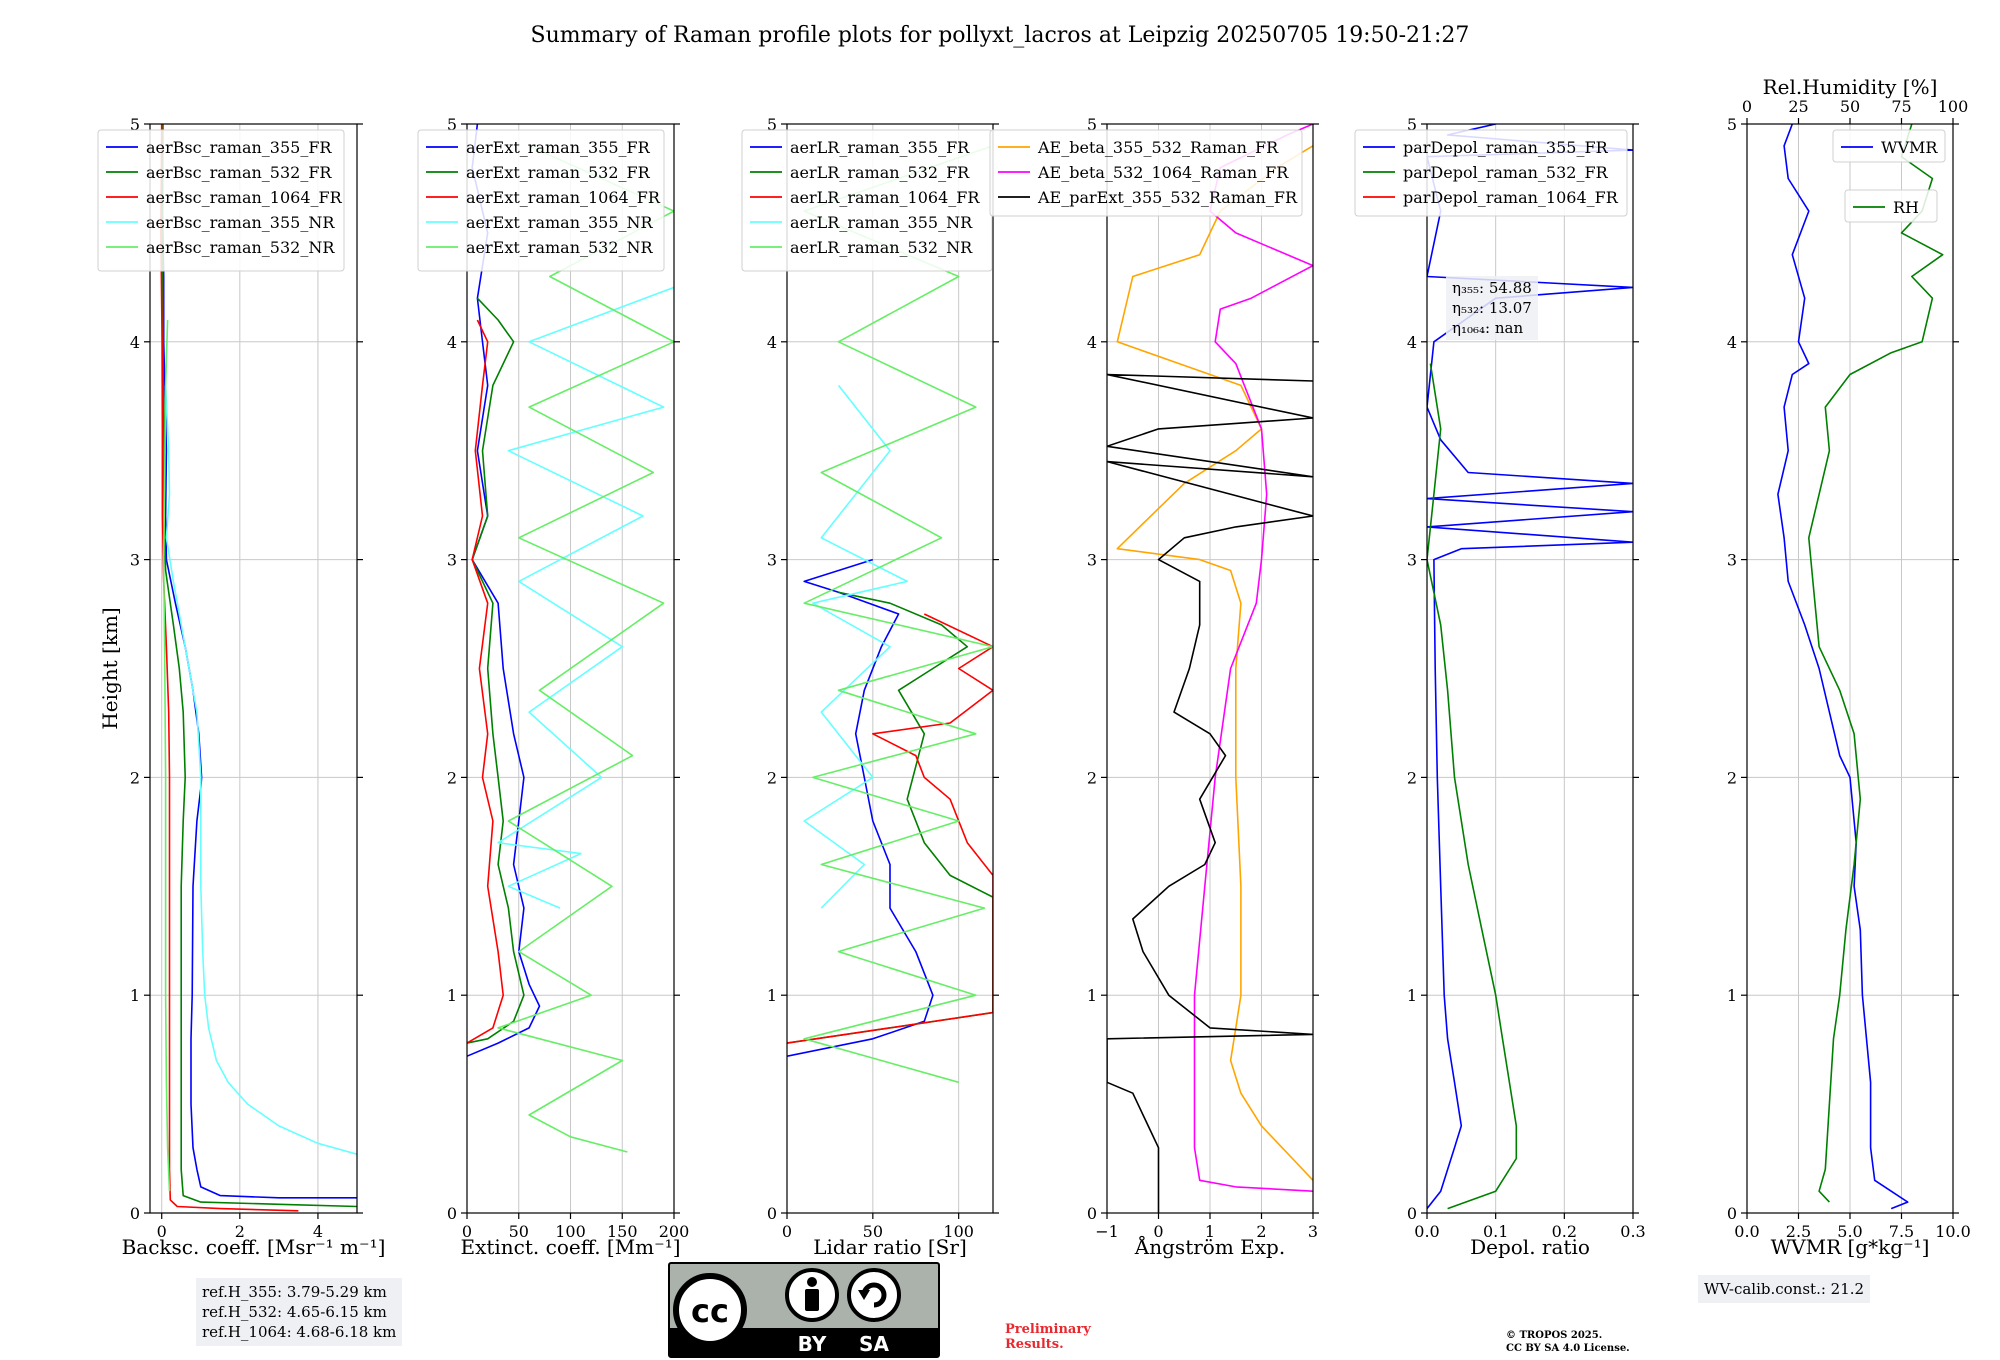 The image size is (2000, 1360). Describe the element at coordinates (1906, 207) in the screenshot. I see `legend-entry: RH` at that location.